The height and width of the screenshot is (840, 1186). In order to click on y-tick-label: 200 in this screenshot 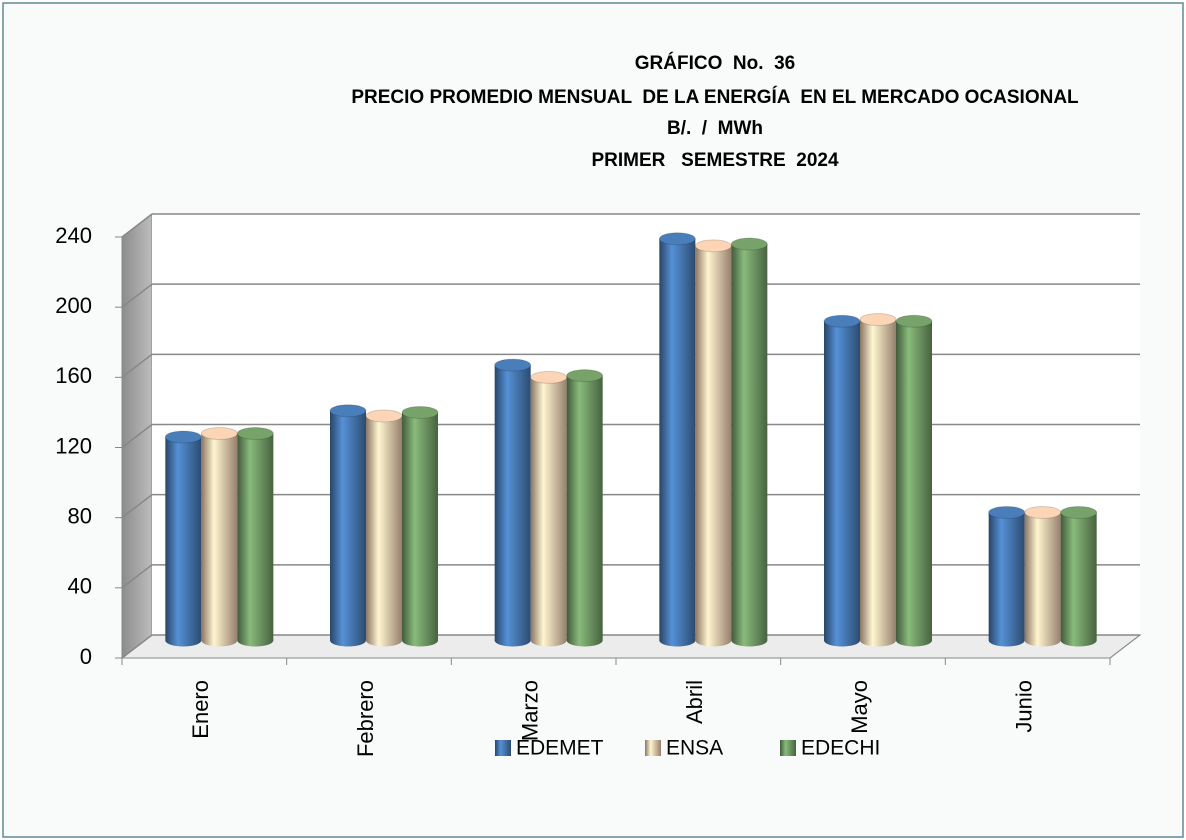, I will do `click(73, 305)`.